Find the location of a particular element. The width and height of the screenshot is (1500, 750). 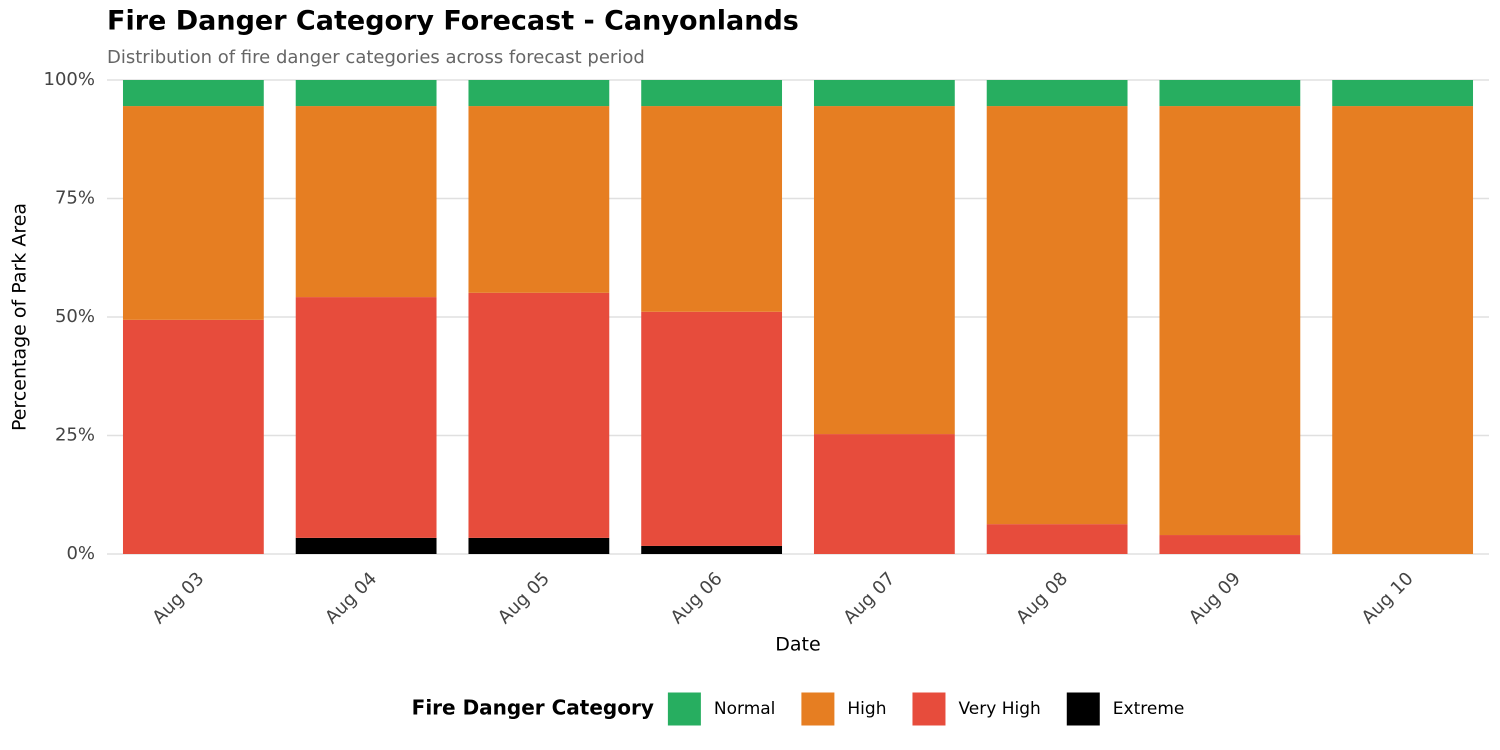

y-tick-label: 100% is located at coordinates (69, 79).